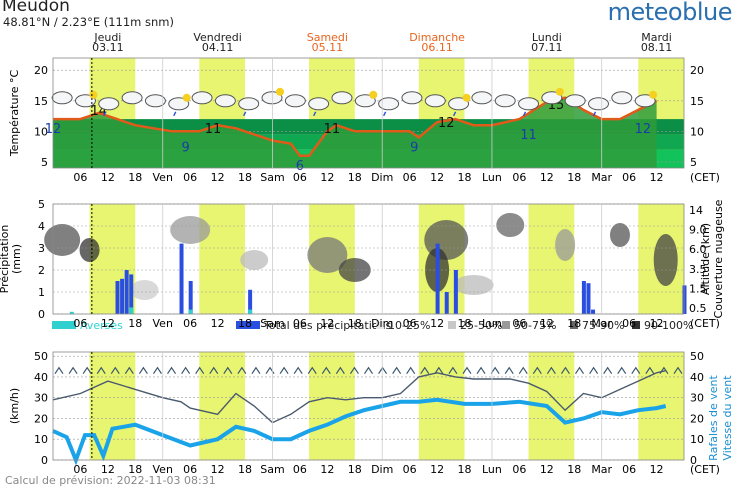 The height and width of the screenshot is (490, 740). What do you see at coordinates (107, 37) in the screenshot?
I see `day-name-label: Jeudi` at bounding box center [107, 37].